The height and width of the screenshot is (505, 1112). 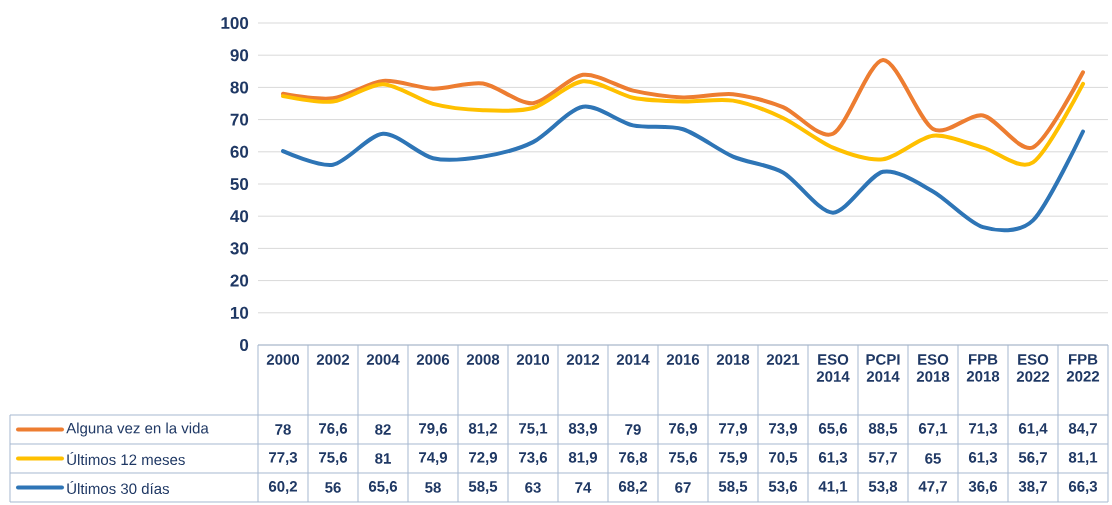 I want to click on data-label: 41,1, so click(x=833, y=487).